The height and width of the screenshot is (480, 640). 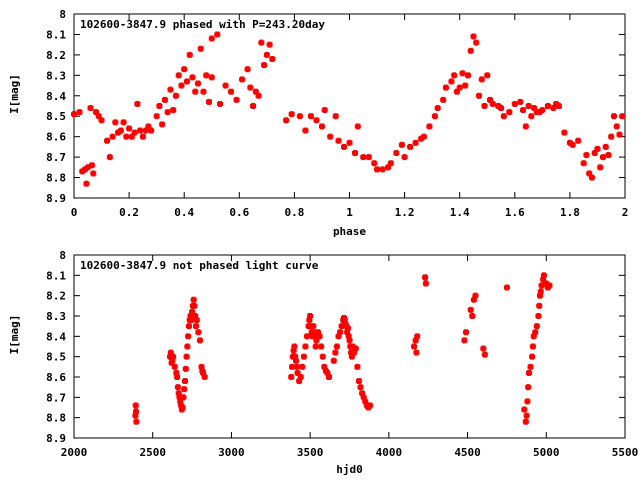 I want to click on x-tick-label: 0, so click(x=74, y=212).